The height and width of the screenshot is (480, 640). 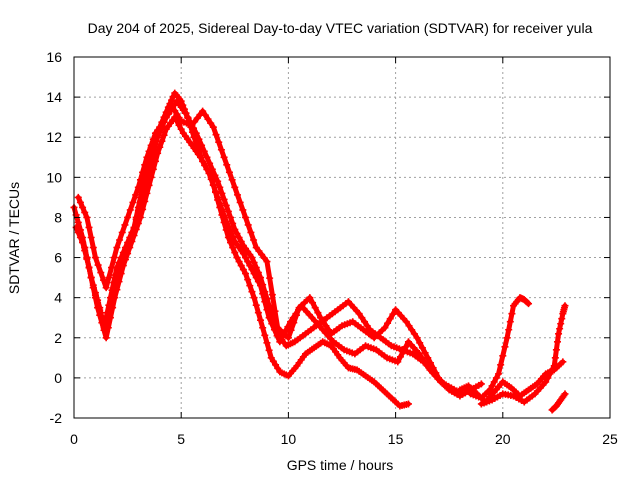 What do you see at coordinates (54, 97) in the screenshot?
I see `y-tick-label: 14` at bounding box center [54, 97].